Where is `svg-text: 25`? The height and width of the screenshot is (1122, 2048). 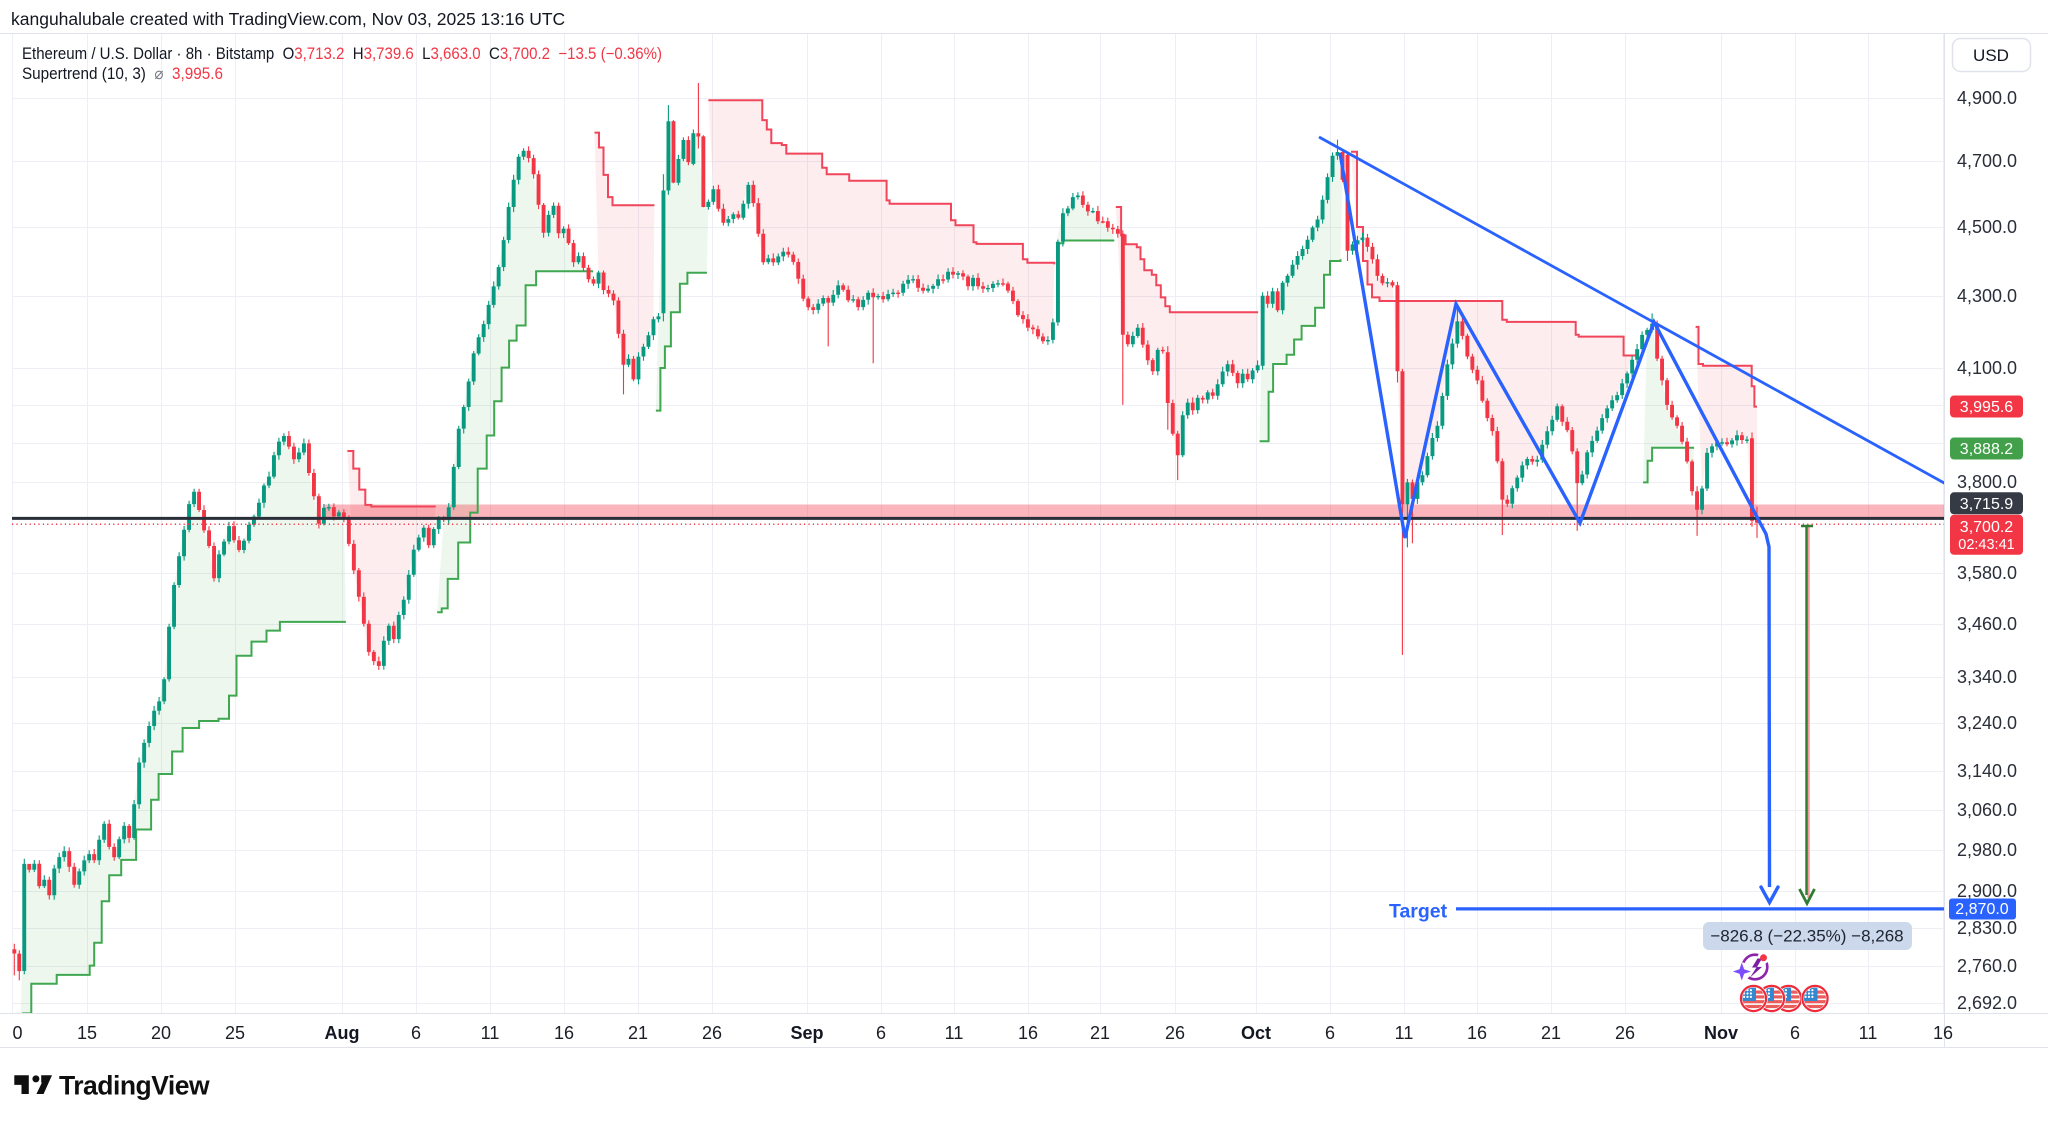 svg-text: 25 is located at coordinates (235, 1033).